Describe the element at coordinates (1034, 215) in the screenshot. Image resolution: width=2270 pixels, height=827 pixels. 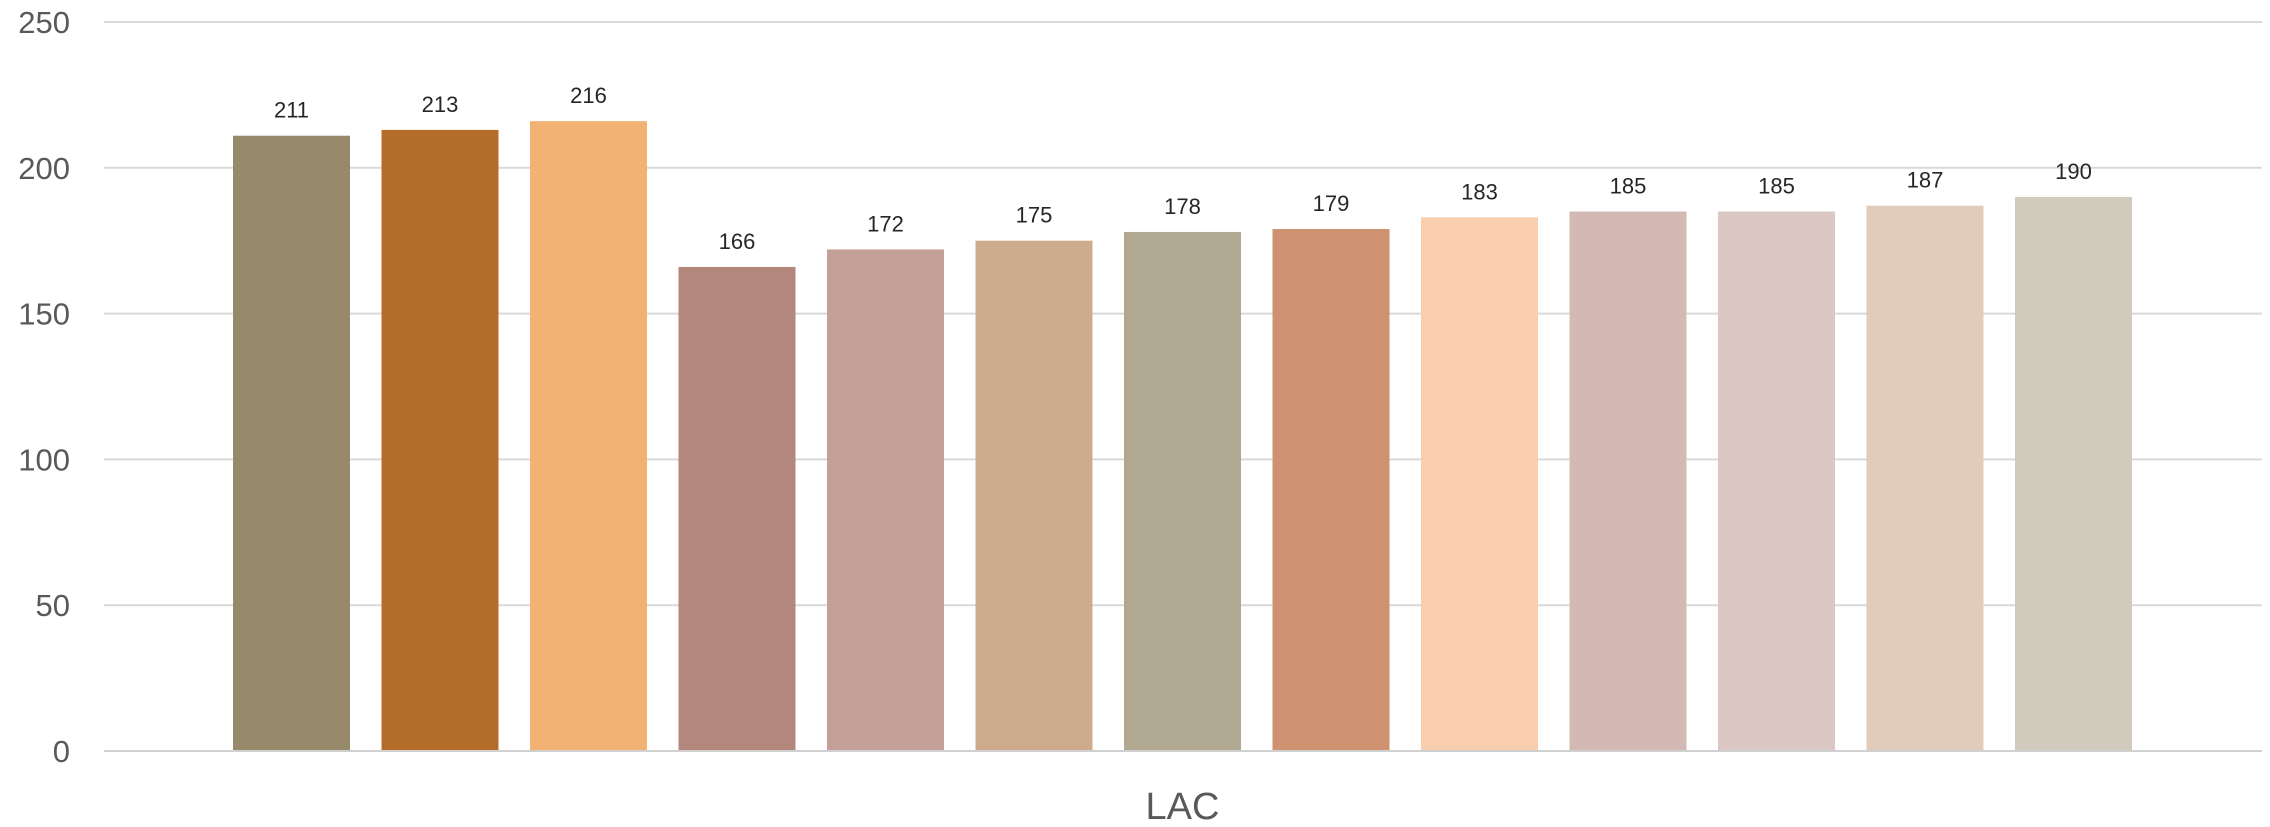
I see `data-label-6: 175` at that location.